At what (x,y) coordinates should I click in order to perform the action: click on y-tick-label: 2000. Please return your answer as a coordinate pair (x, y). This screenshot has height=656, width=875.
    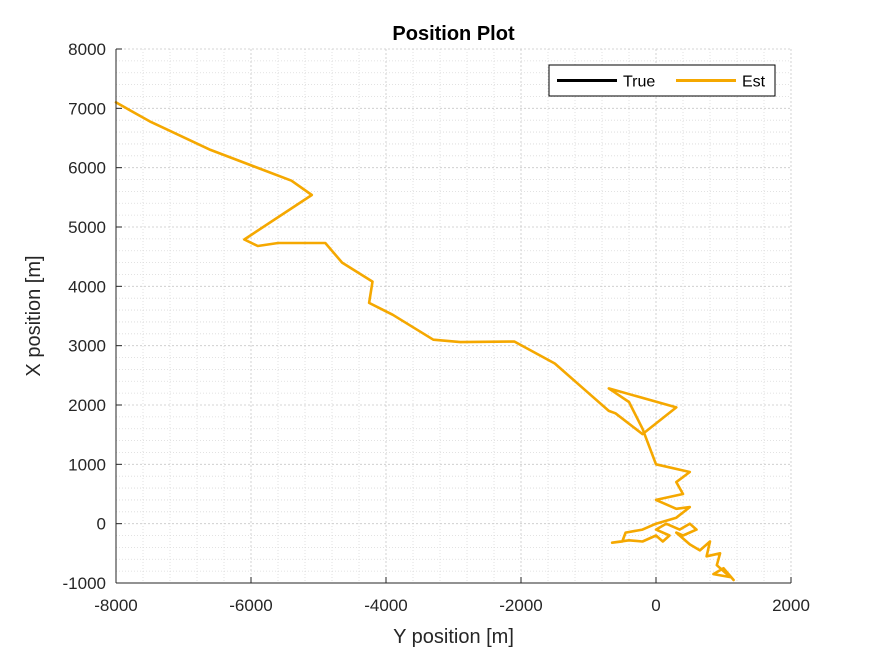
    Looking at the image, I should click on (87, 405).